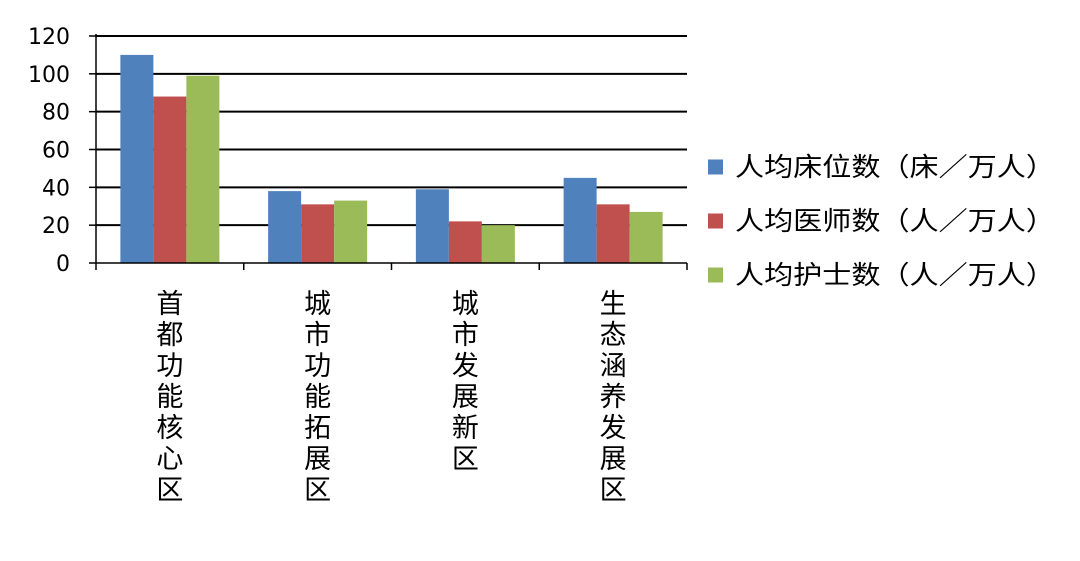  What do you see at coordinates (63, 264) in the screenshot?
I see `y-tick-label: 0` at bounding box center [63, 264].